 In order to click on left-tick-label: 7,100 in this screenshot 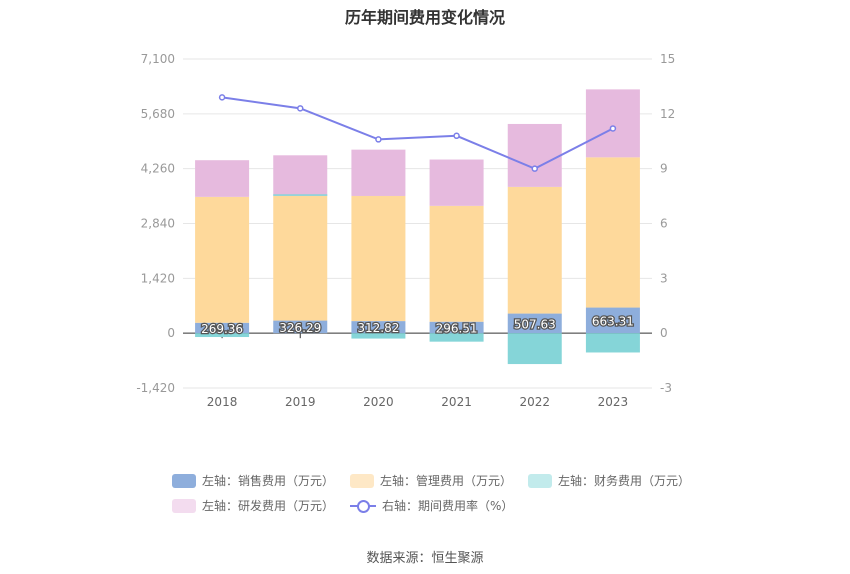, I will do `click(158, 59)`.